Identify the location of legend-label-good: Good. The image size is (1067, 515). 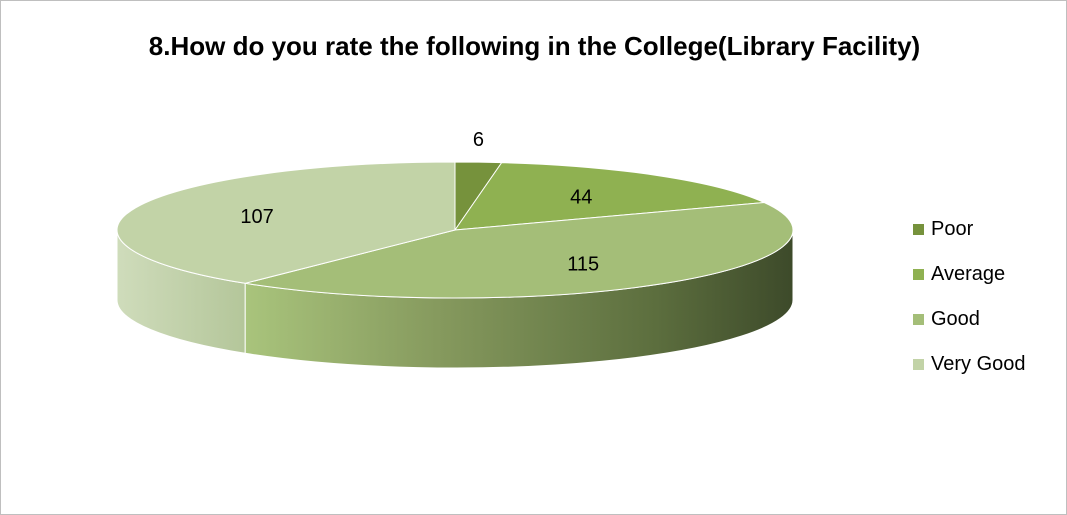
(955, 319).